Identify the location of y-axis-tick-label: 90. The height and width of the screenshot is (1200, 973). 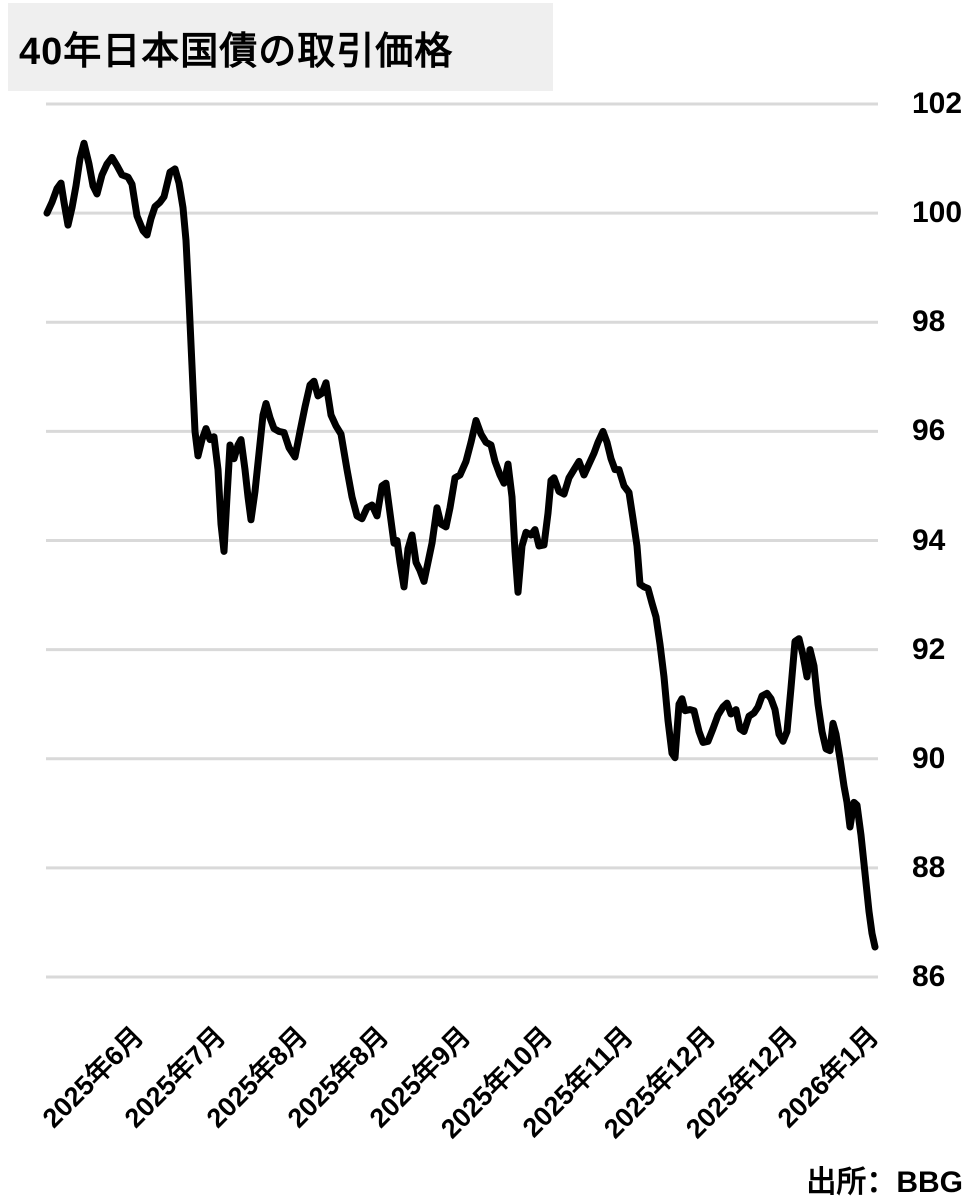
(929, 758).